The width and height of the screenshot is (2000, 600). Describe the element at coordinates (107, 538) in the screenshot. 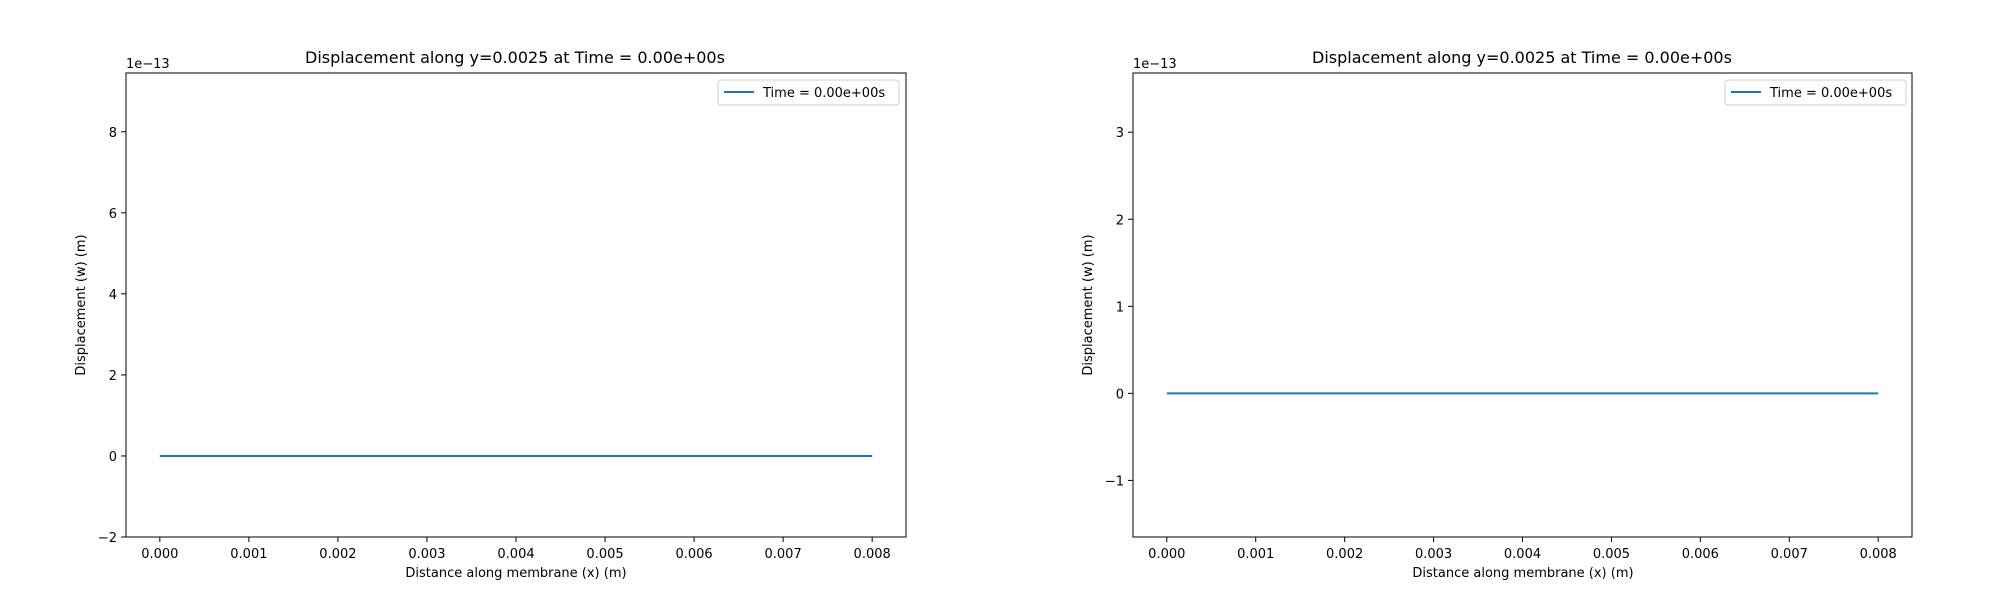

I see `y-tick-label: −2` at that location.